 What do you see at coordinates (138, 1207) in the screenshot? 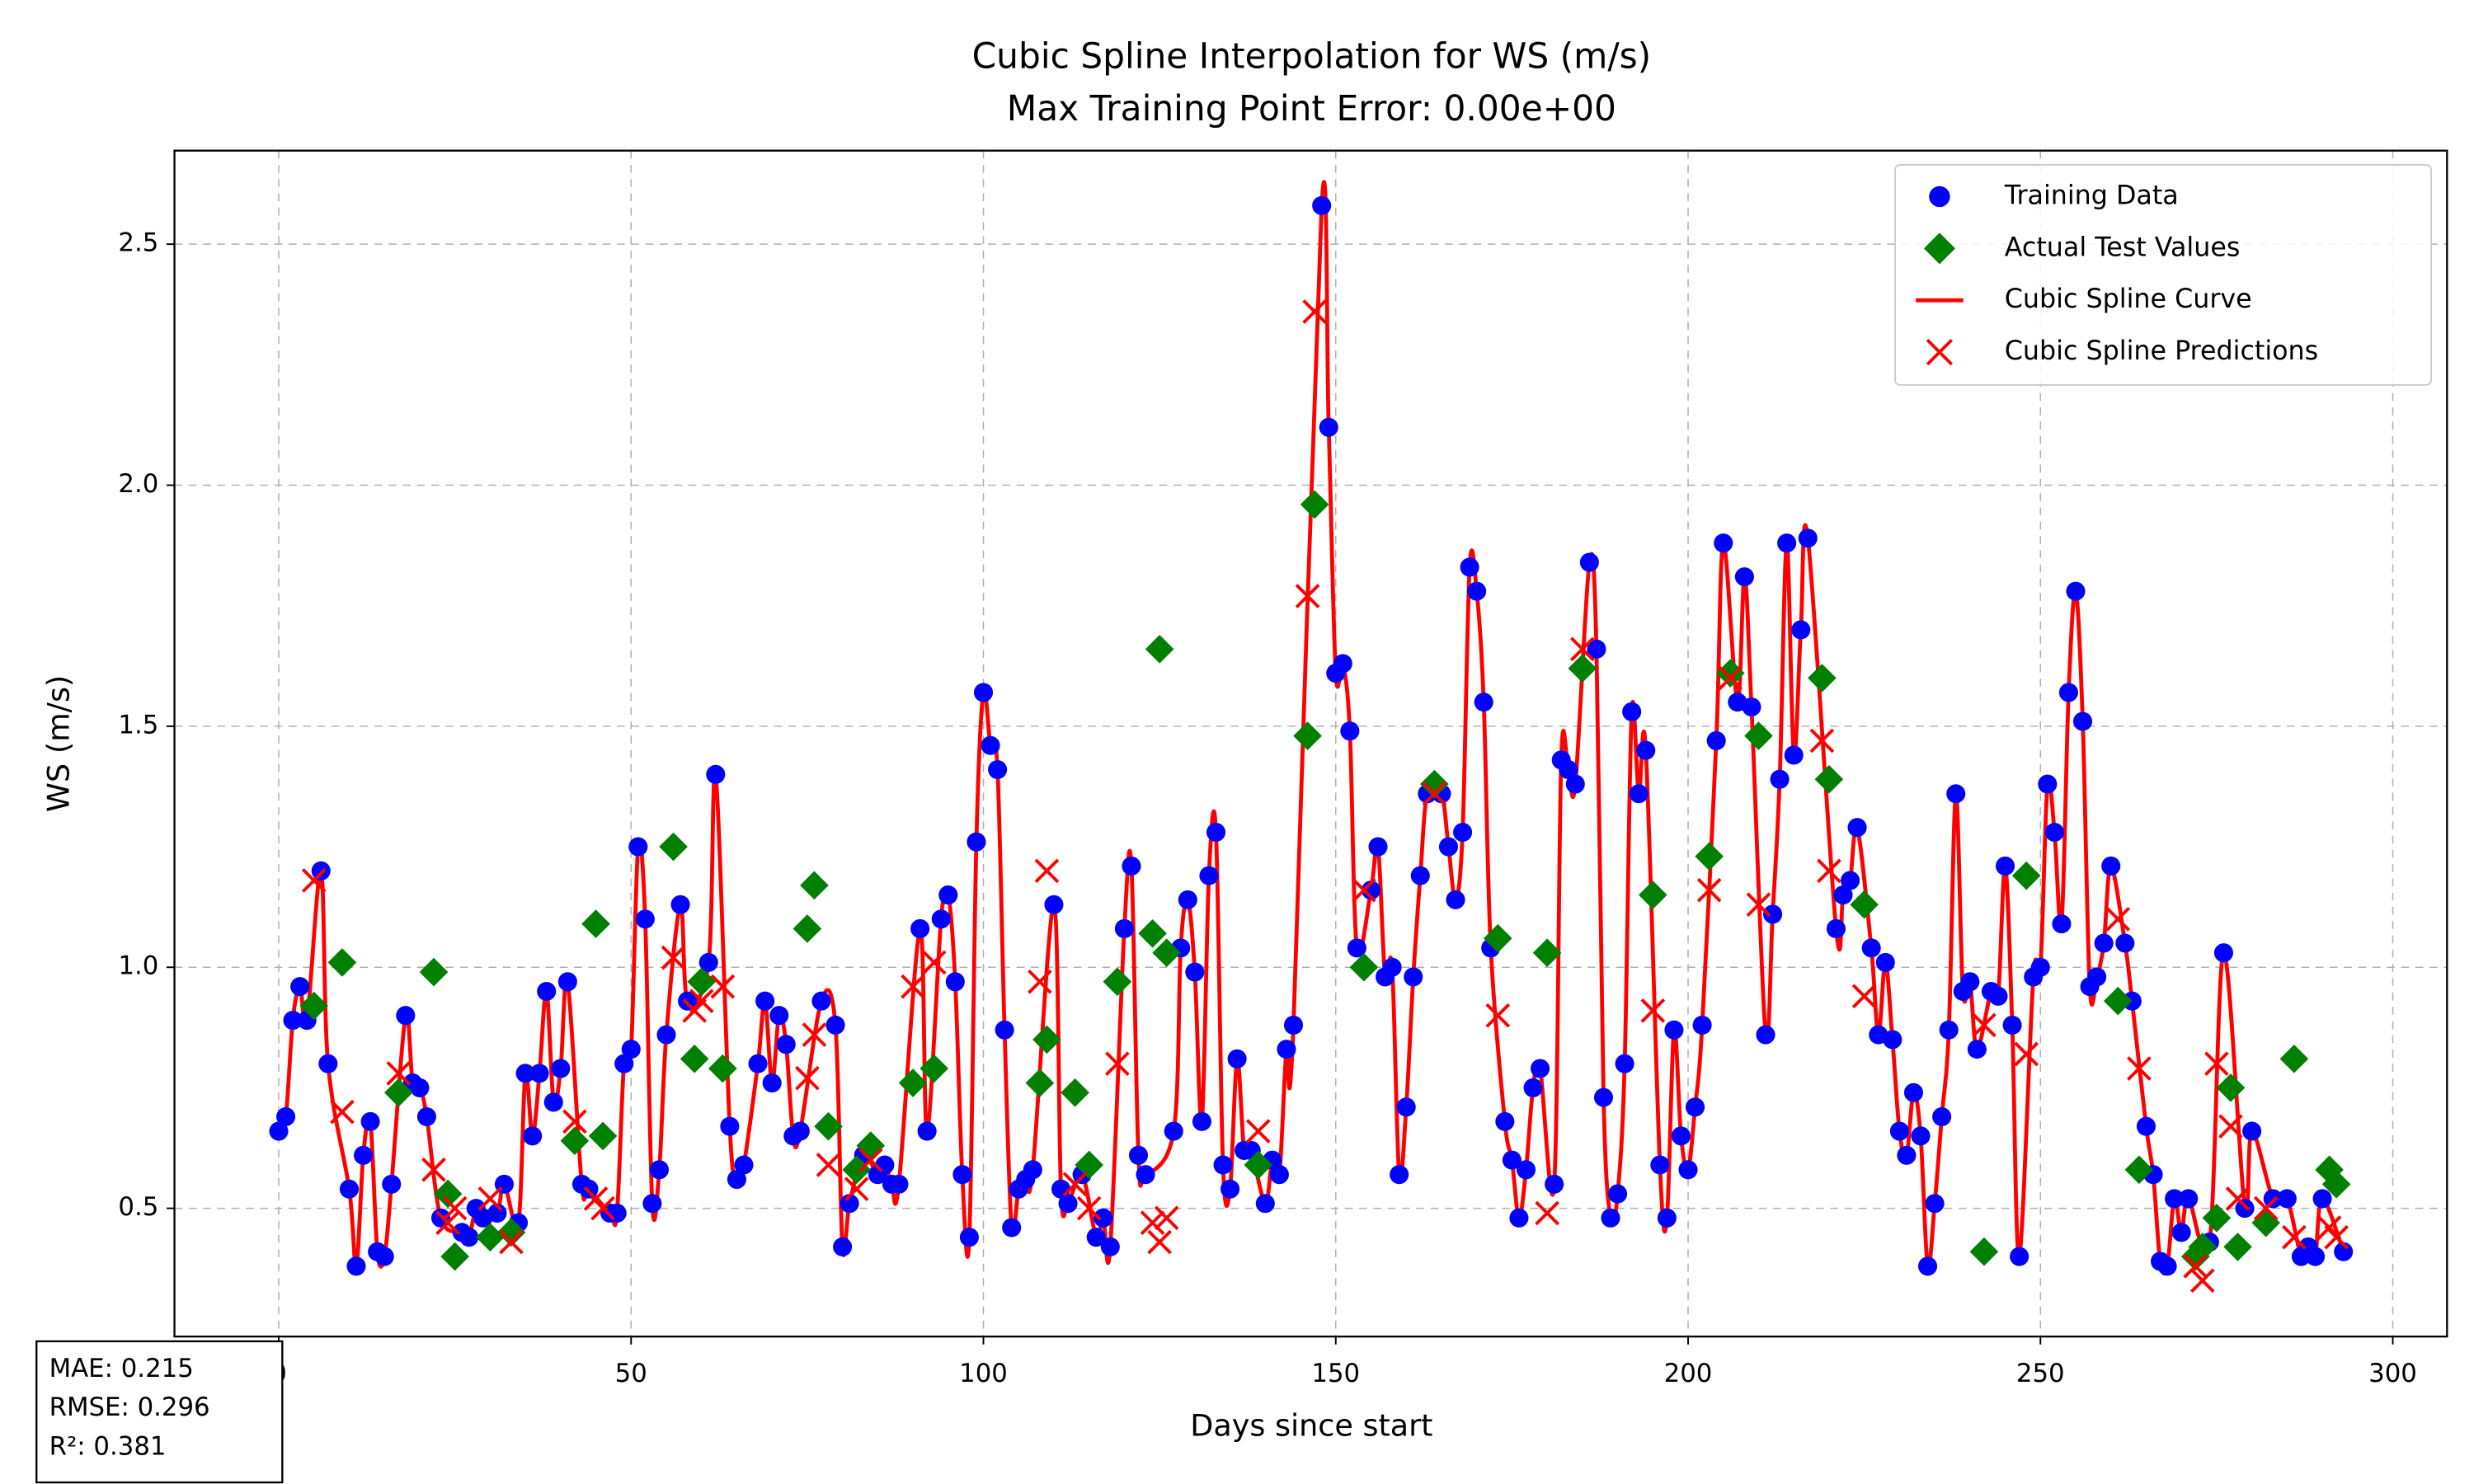
I see `y-tick-label: 0.5` at bounding box center [138, 1207].